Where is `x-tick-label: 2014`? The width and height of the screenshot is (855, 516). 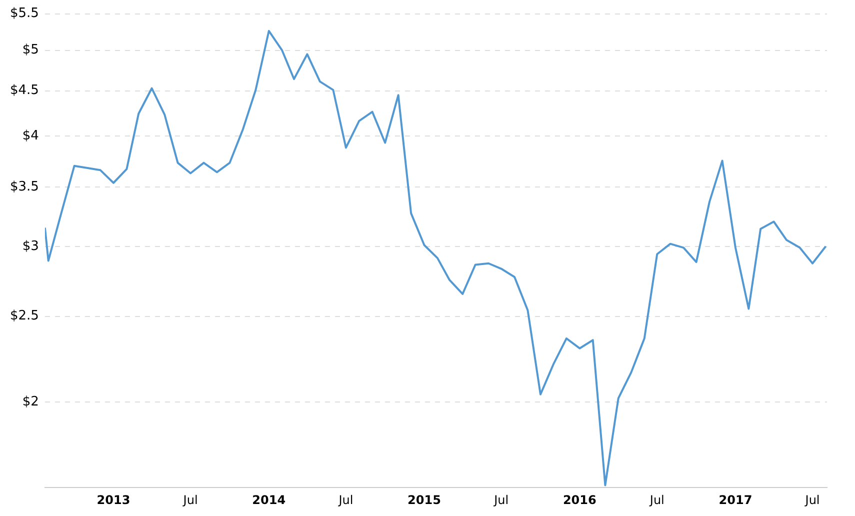 x-tick-label: 2014 is located at coordinates (269, 499).